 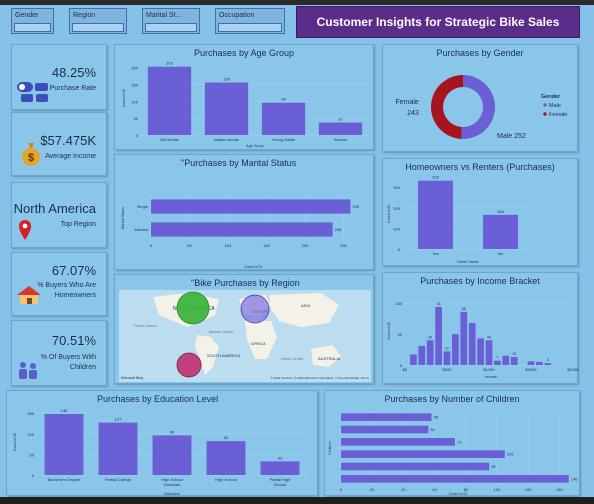 What do you see at coordinates (250, 21) in the screenshot?
I see `slicer-occupation: Occupation` at bounding box center [250, 21].